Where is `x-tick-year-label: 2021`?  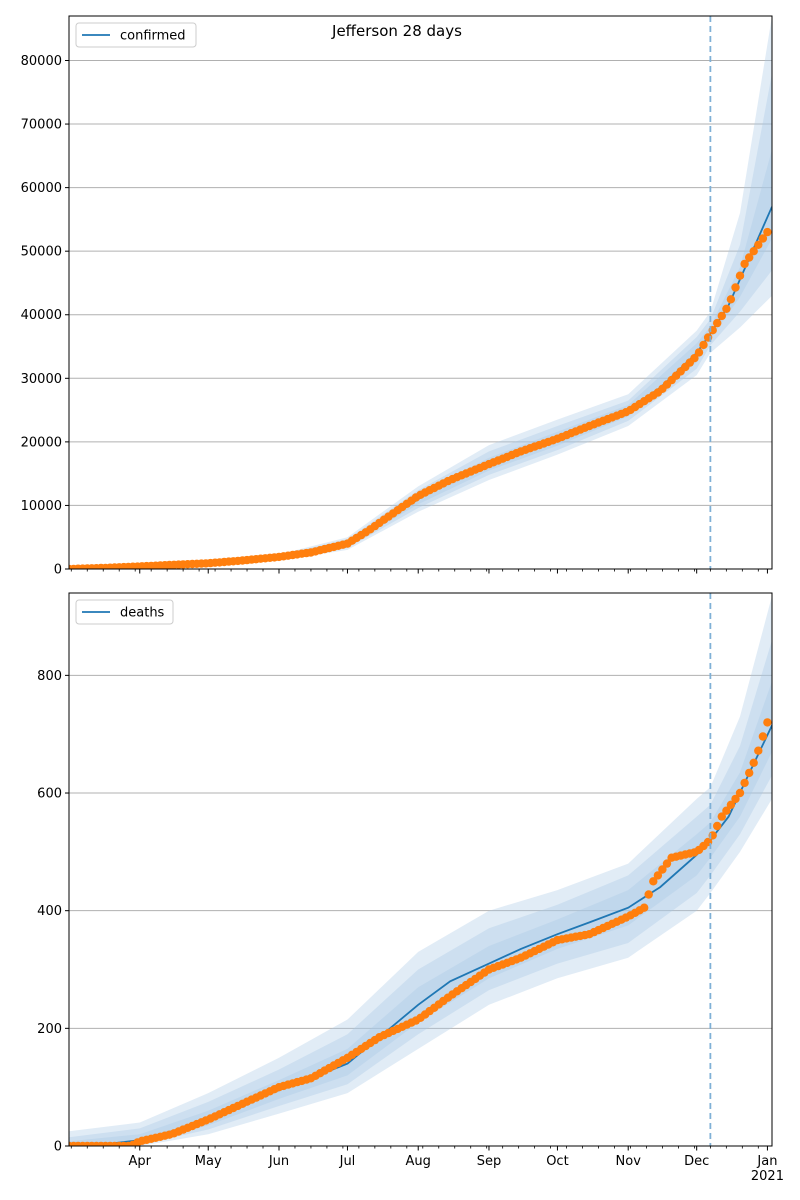
x-tick-year-label: 2021 is located at coordinates (767, 1176).